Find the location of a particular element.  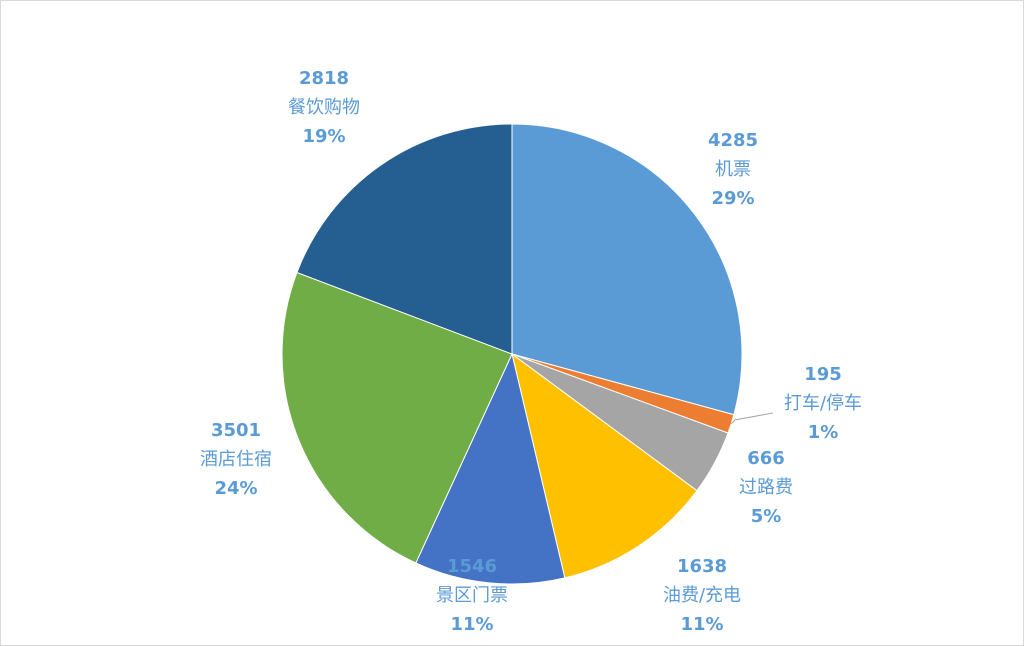

data-label-category: 打车/停车 is located at coordinates (823, 403).